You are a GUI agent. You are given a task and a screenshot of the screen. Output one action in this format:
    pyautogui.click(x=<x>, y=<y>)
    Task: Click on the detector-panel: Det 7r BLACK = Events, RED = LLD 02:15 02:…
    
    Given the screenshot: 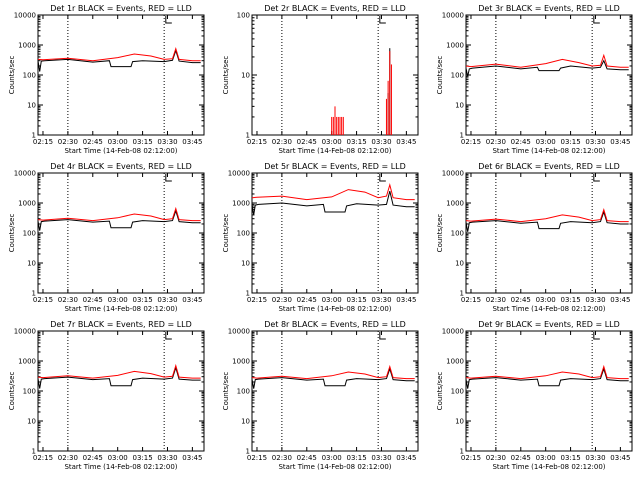 What is the action you would take?
    pyautogui.click(x=106, y=395)
    